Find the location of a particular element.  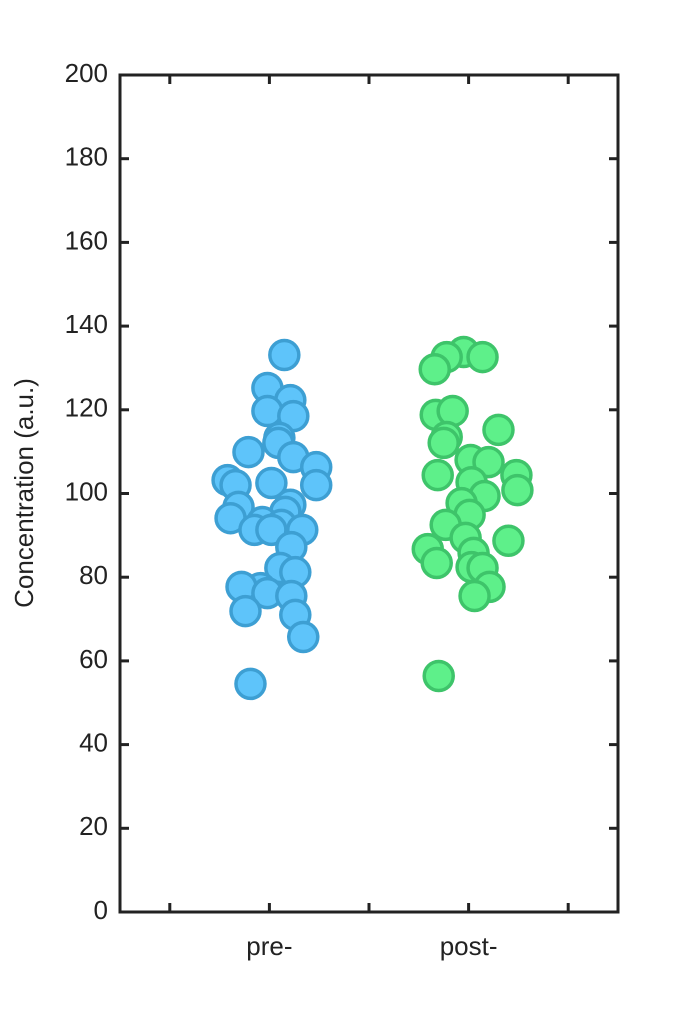

y-axis-label: Concentration (a.u.) is located at coordinates (24, 493).